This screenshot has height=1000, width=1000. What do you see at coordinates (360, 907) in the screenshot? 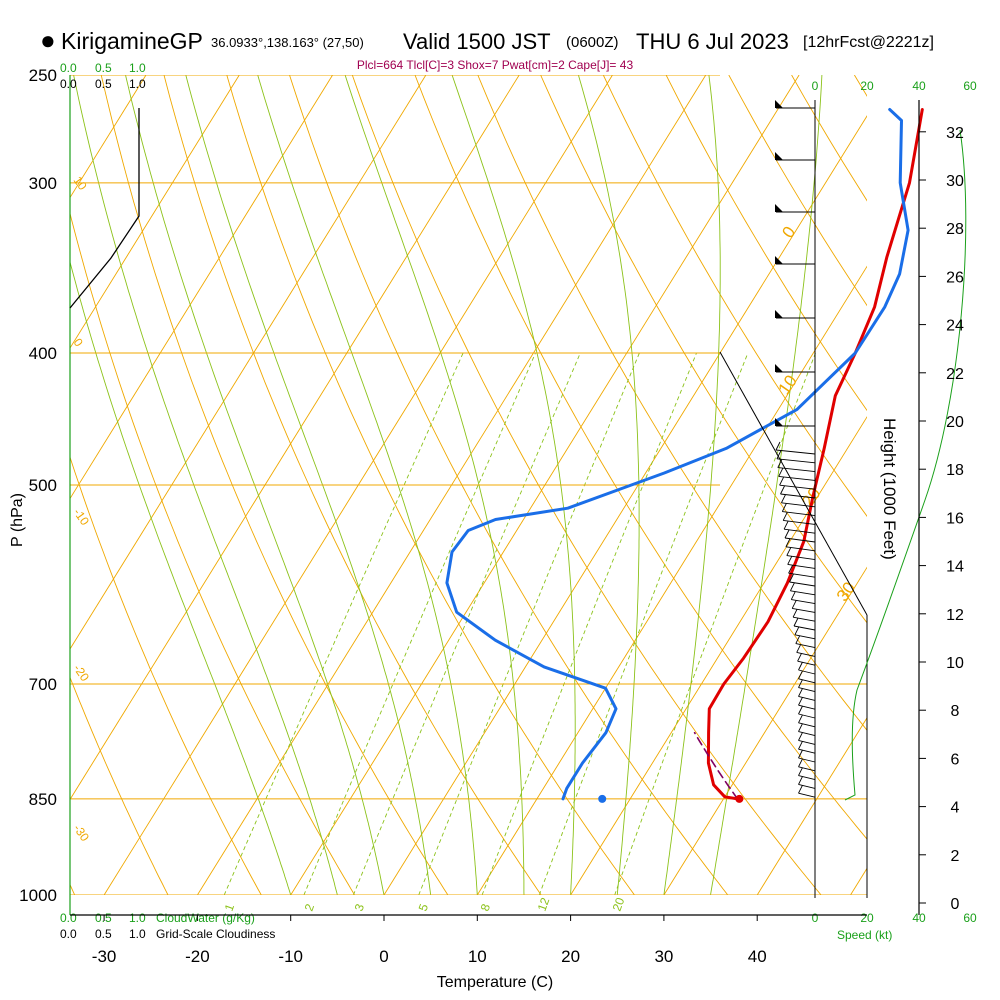
I see `mixing-ratio-label: 3` at bounding box center [360, 907].